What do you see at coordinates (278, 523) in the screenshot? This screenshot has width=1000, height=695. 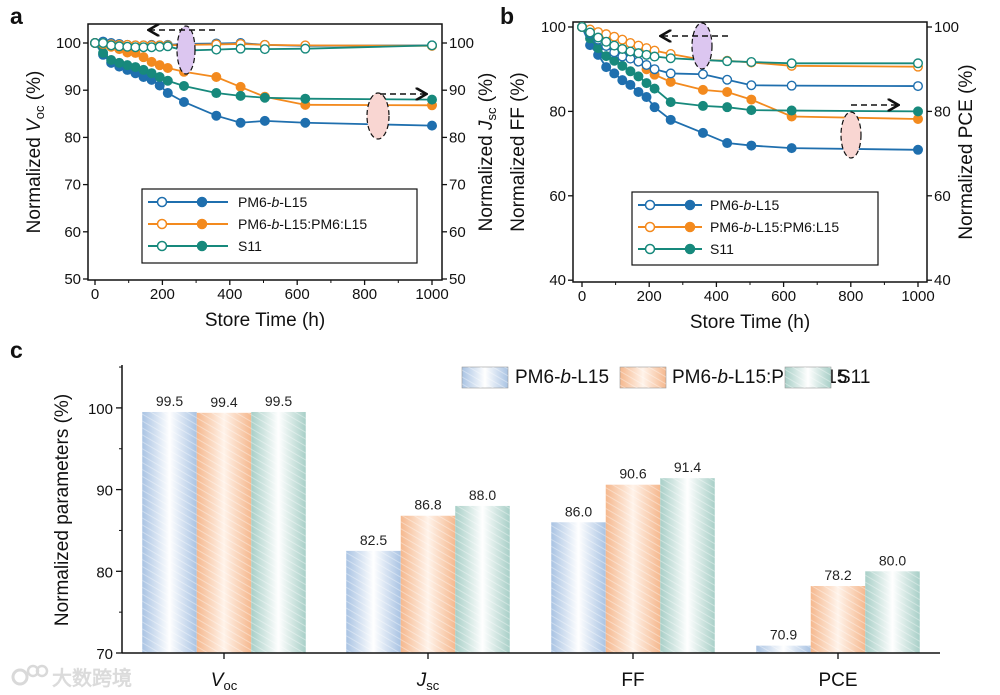 I see `bar-s11-0: 99.5` at bounding box center [278, 523].